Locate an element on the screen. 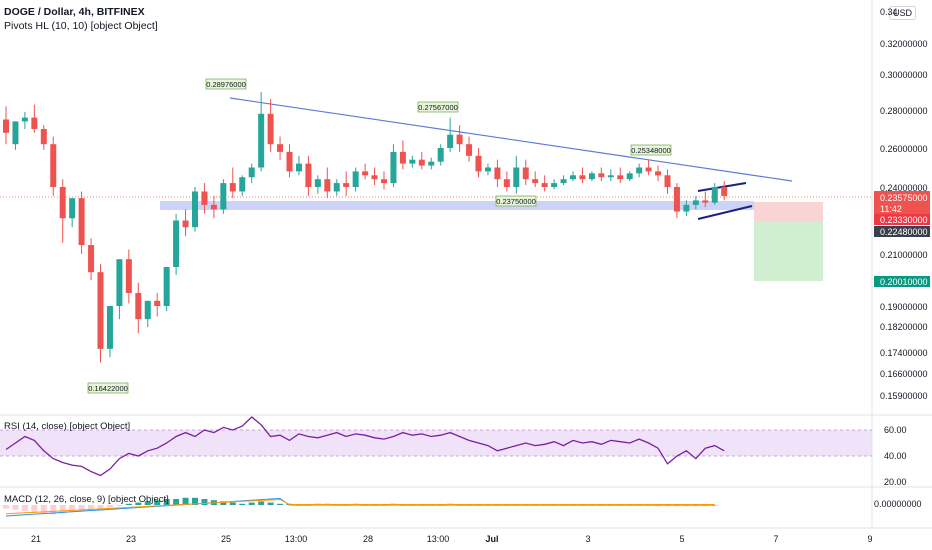  pivot-label: 0.27567000 is located at coordinates (438, 107).